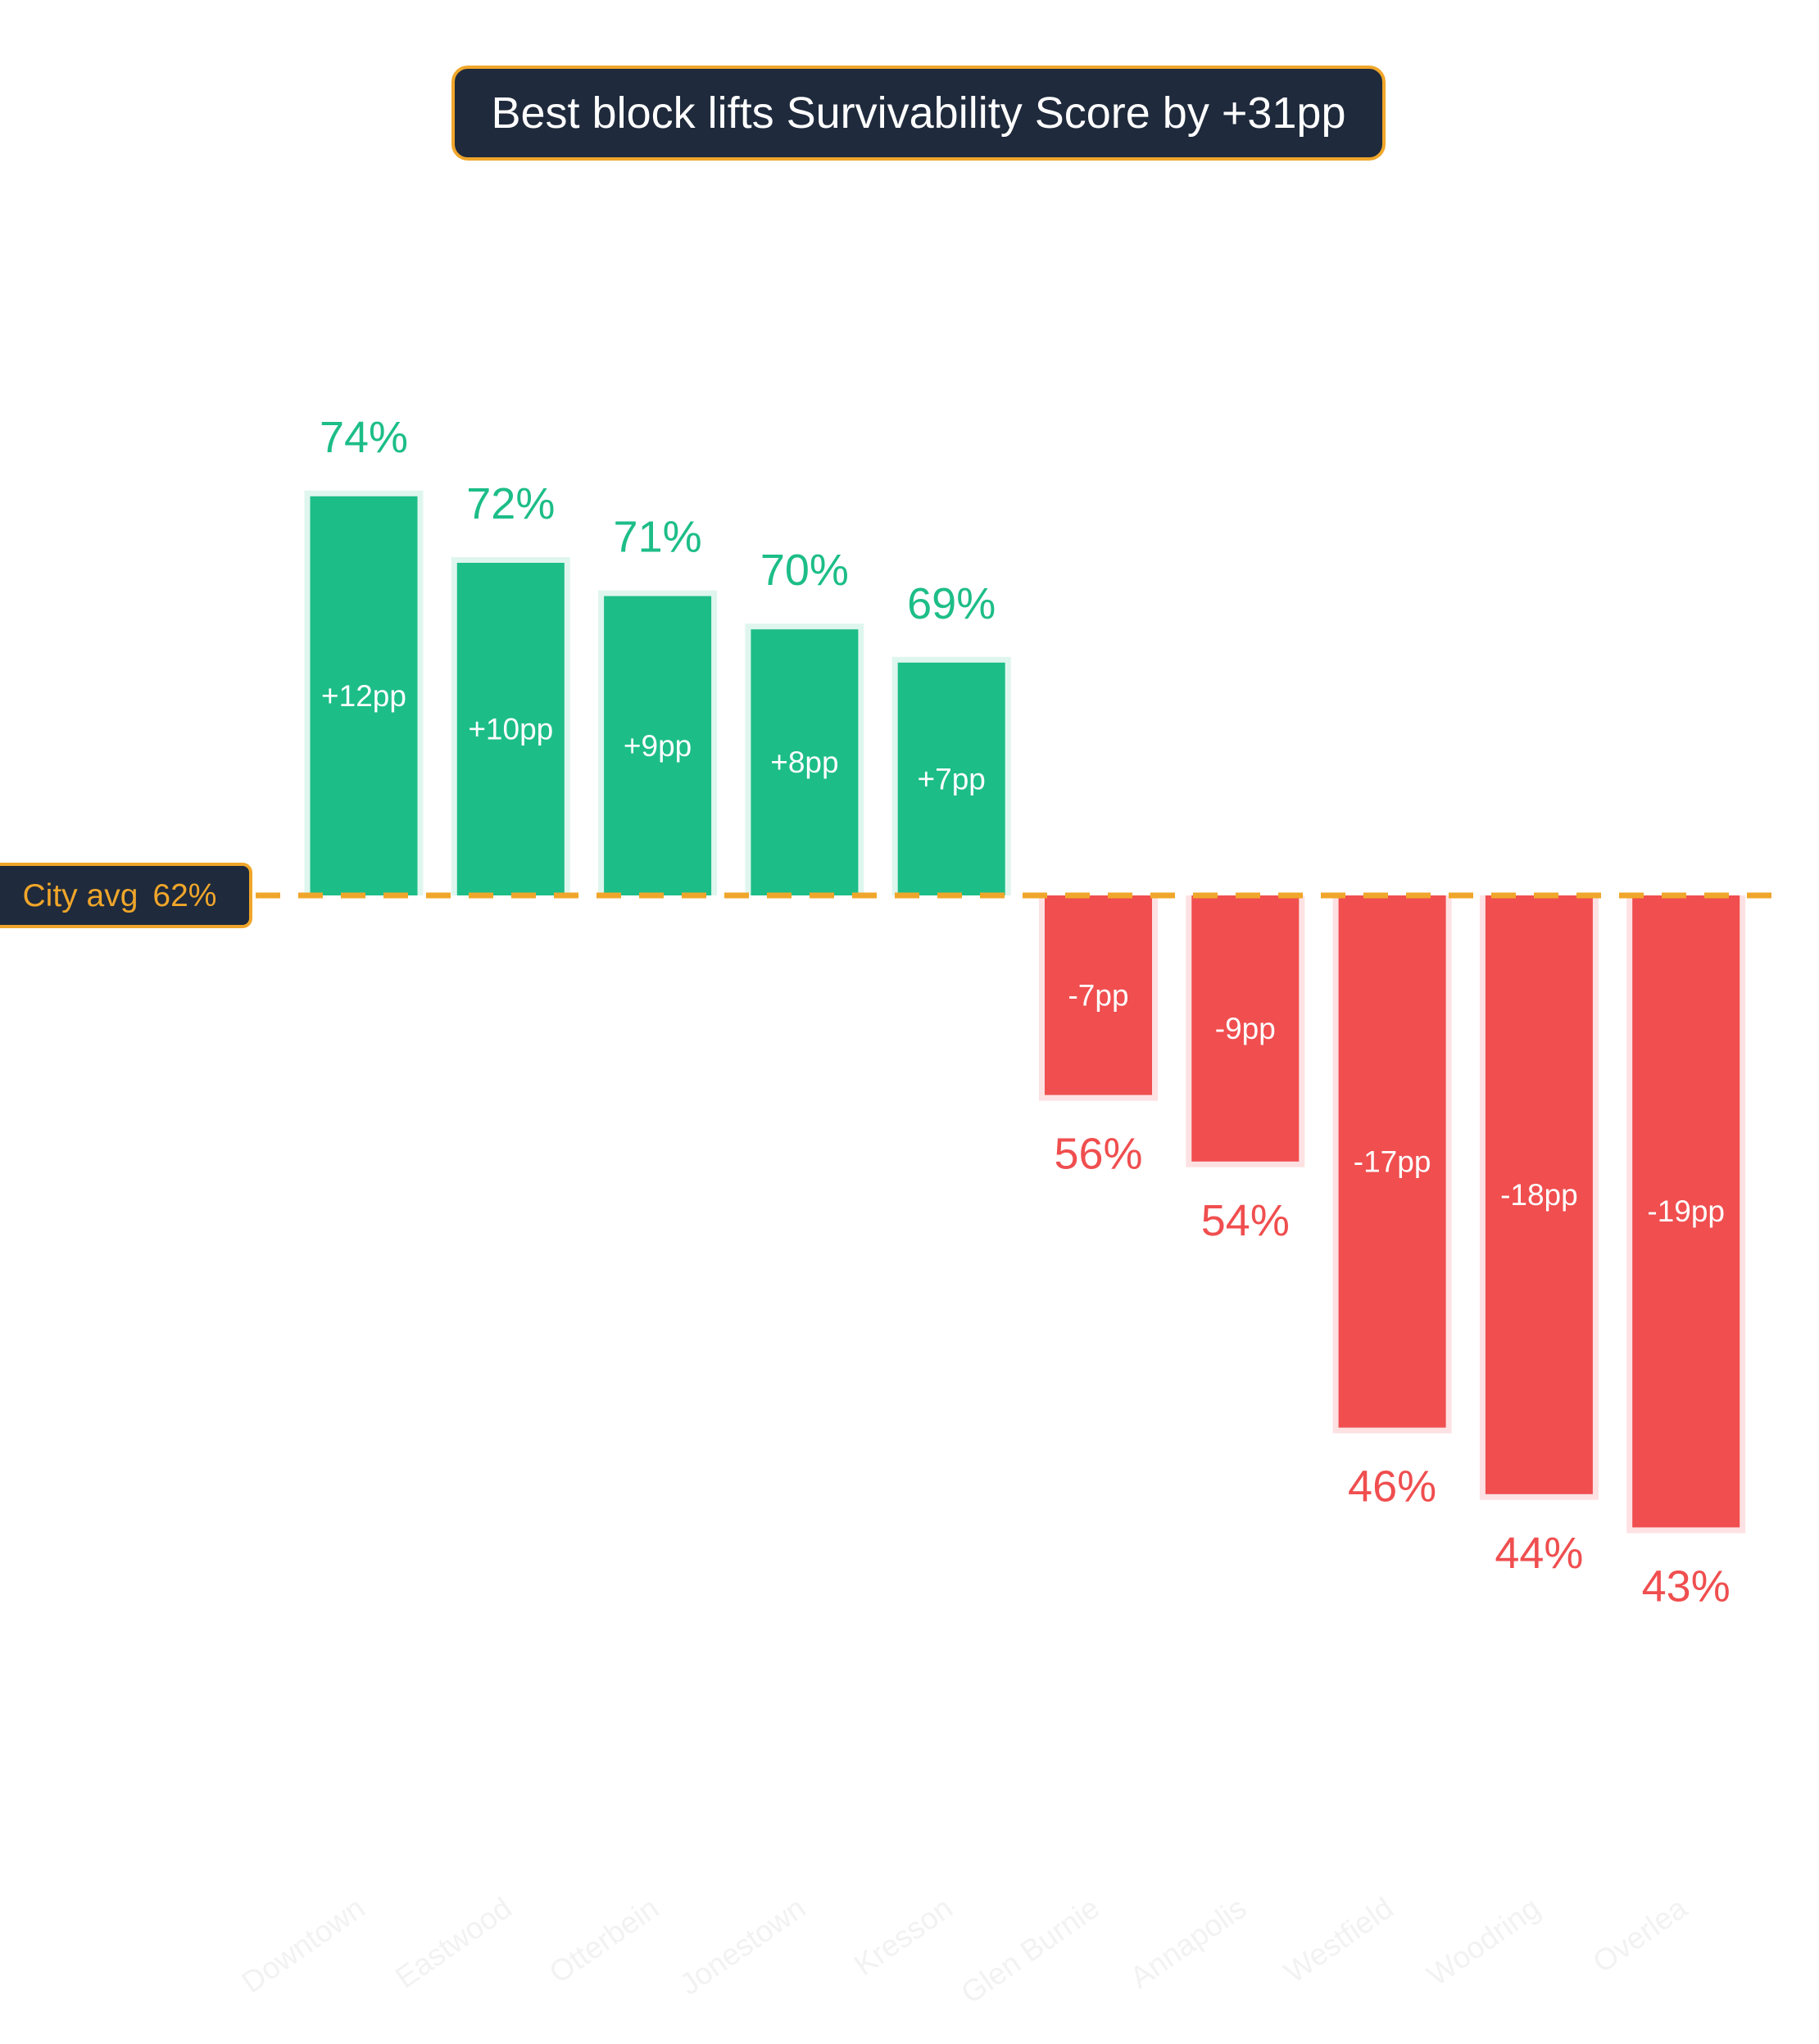 The image size is (1819, 2044). I want to click on bar-value-label: 71%, so click(658, 537).